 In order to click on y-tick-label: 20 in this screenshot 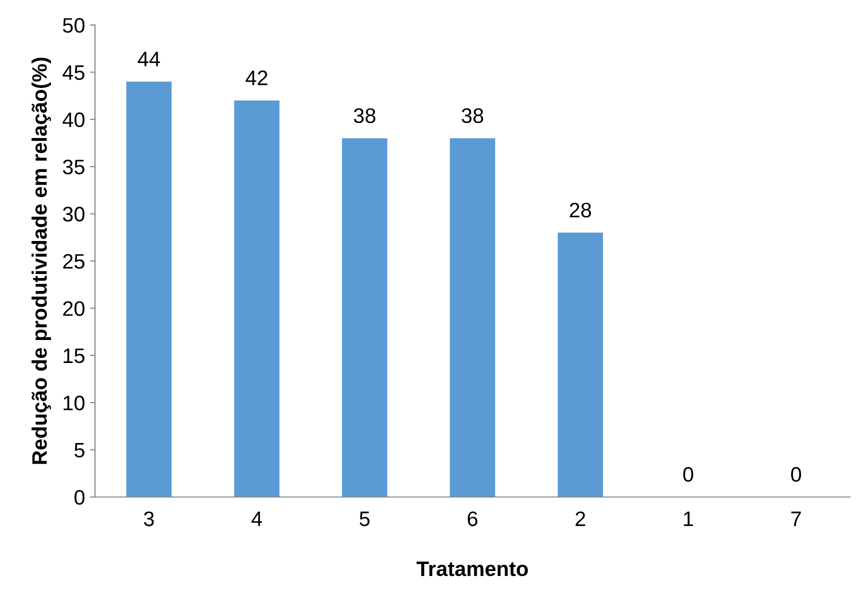, I will do `click(73, 308)`.